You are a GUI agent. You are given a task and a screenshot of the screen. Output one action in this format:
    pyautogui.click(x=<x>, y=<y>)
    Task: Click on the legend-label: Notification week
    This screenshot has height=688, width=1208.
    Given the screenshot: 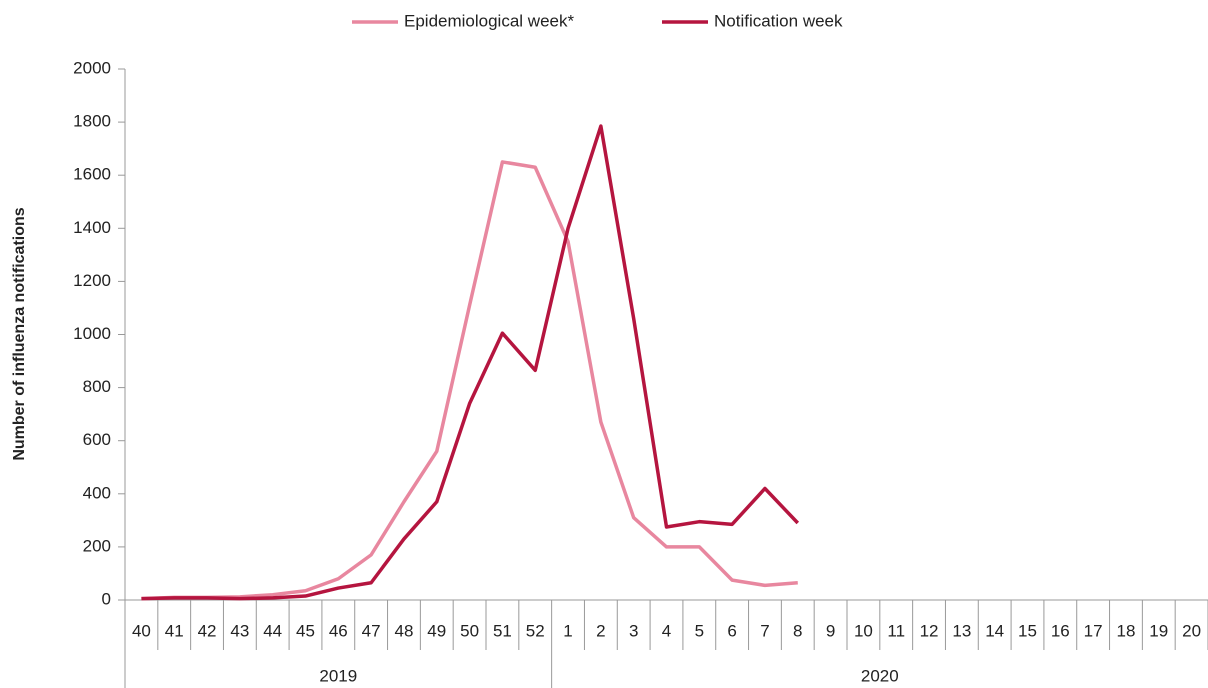 What is the action you would take?
    pyautogui.click(x=778, y=20)
    